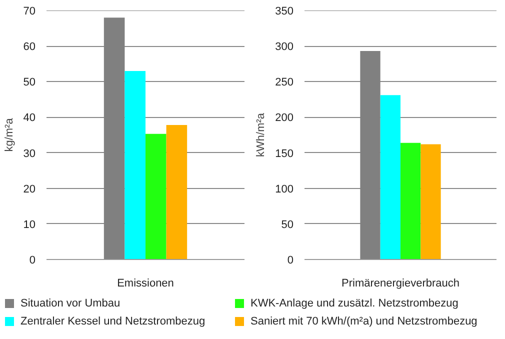 This screenshot has width=505, height=339. What do you see at coordinates (9, 134) in the screenshot?
I see `y-axis-title: kg/m²a` at bounding box center [9, 134].